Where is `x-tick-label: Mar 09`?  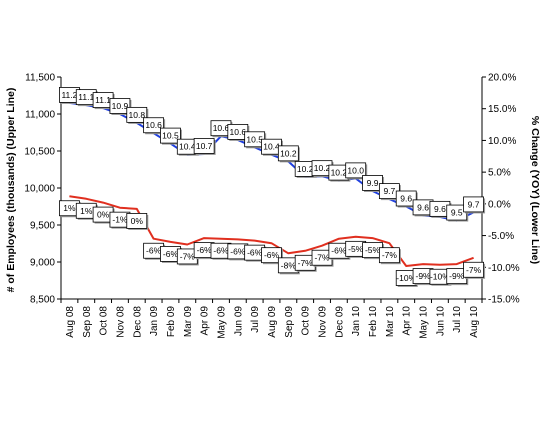
x-tick-label: Mar 09 is located at coordinates (188, 322).